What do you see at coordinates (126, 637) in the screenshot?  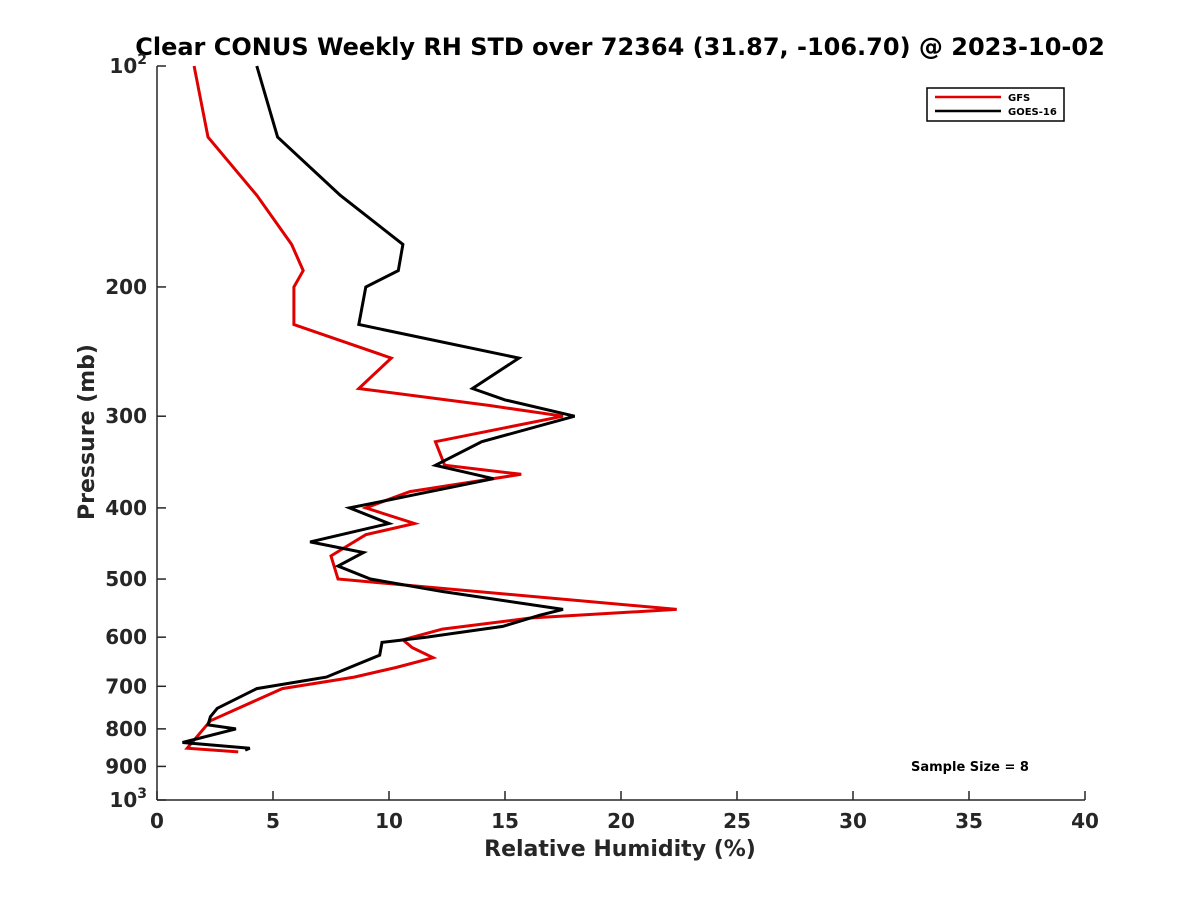 I see `y-tick-label: 600` at bounding box center [126, 637].